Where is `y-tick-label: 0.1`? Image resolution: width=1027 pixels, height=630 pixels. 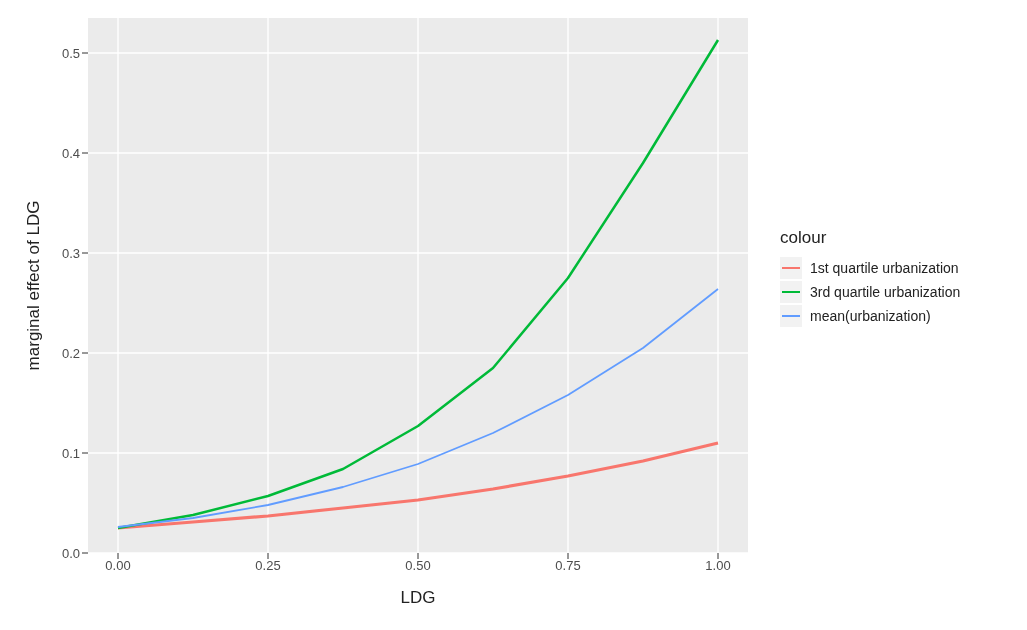
y-tick-label: 0.1 is located at coordinates (70, 453).